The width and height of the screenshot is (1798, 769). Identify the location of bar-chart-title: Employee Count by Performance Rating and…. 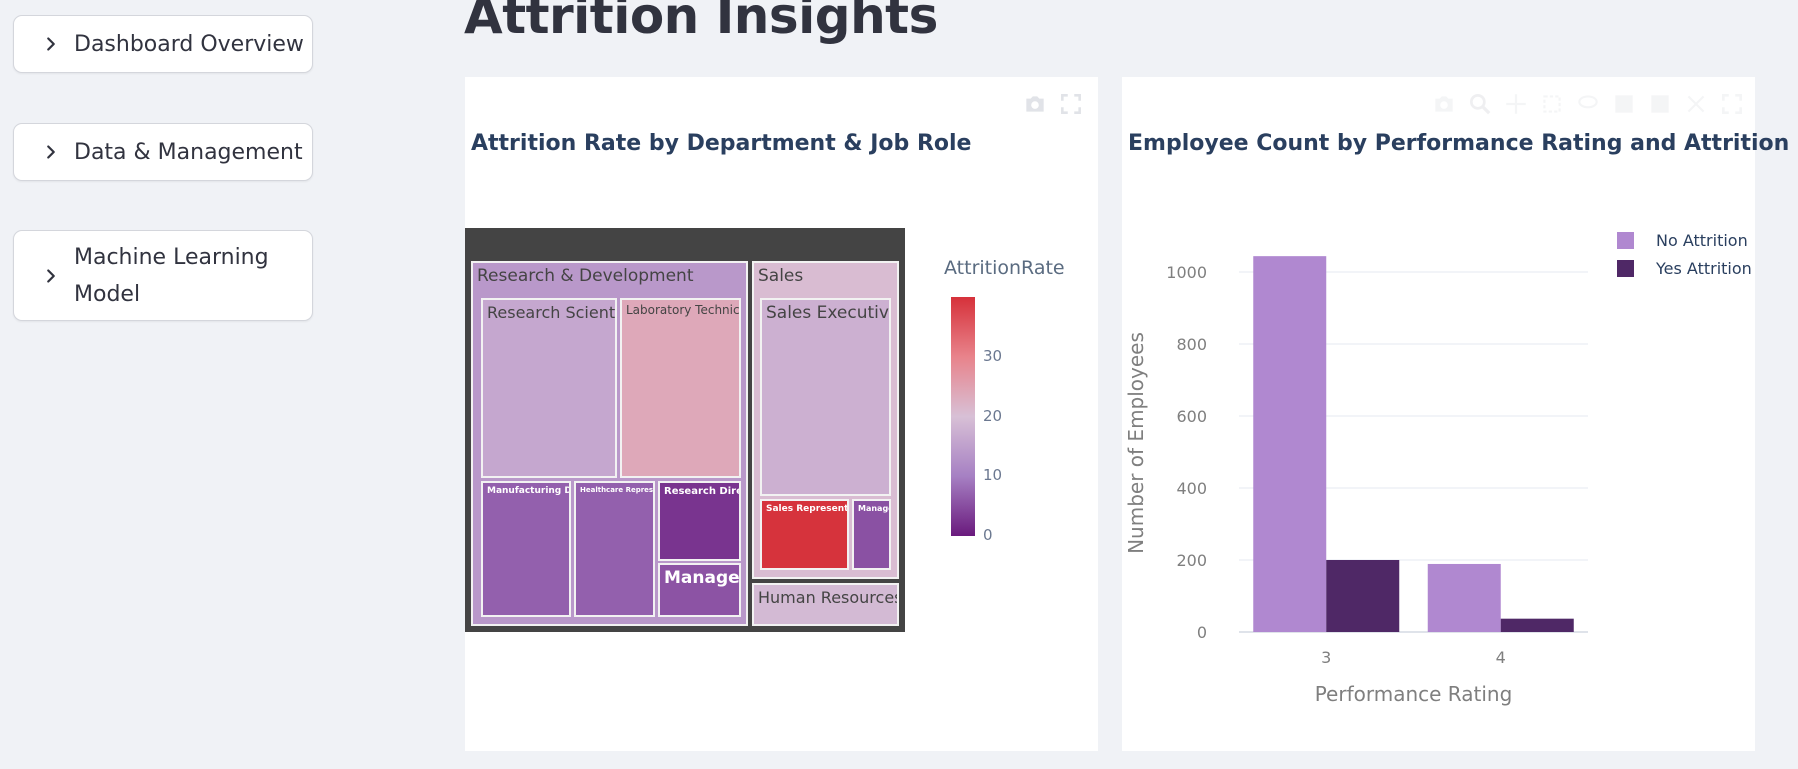
(1459, 143).